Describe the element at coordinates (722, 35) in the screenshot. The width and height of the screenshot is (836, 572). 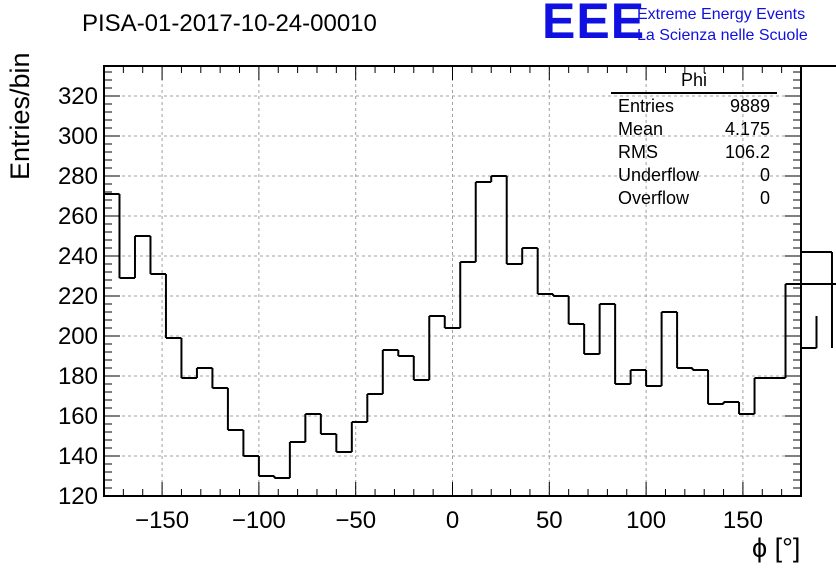
I see `logo-caption-line2: La Scienza nelle Scuole` at that location.